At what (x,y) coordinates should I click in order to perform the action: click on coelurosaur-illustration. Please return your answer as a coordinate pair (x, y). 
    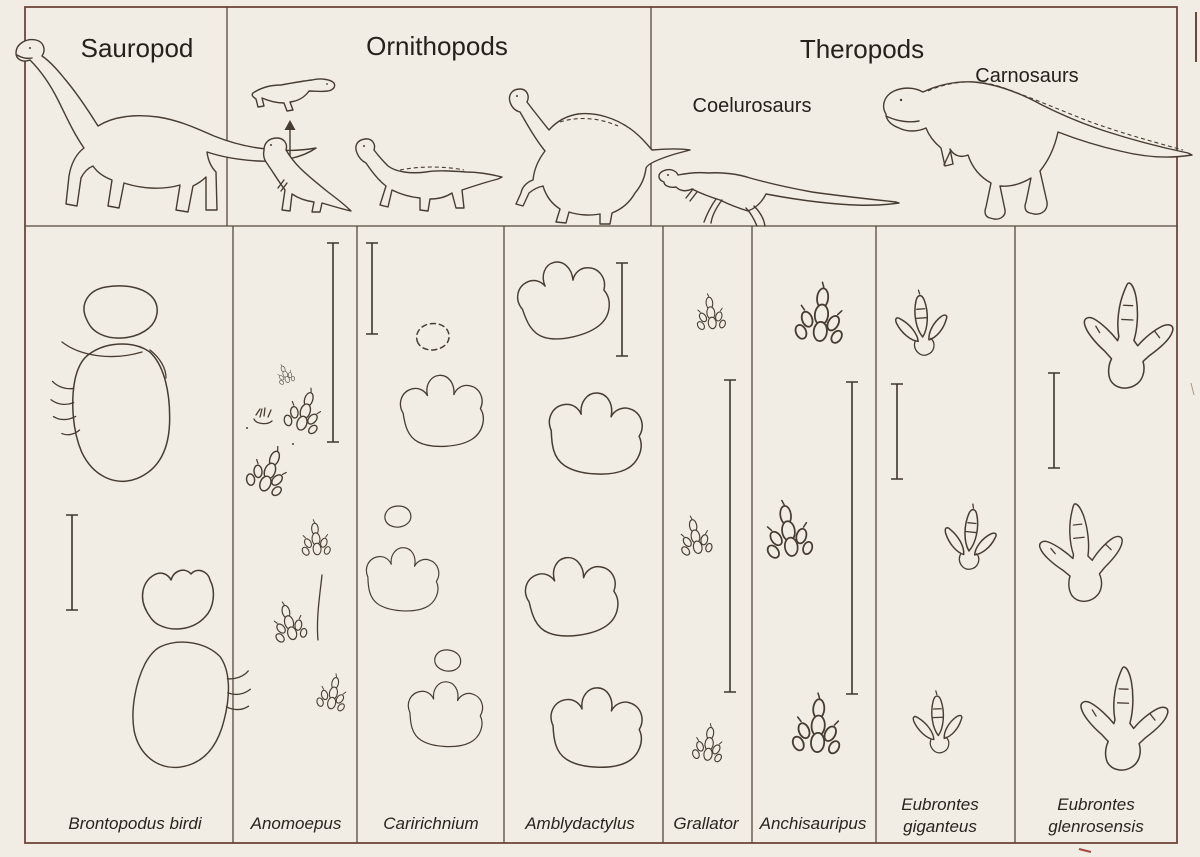
    Looking at the image, I should click on (779, 197).